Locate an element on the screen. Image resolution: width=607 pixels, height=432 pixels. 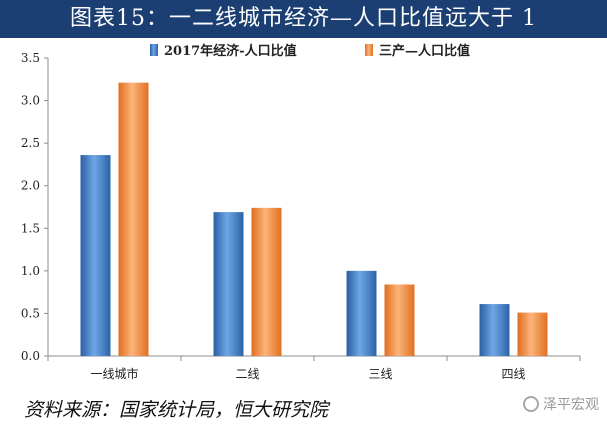
watermark: 泽平宏观 is located at coordinates (561, 404).